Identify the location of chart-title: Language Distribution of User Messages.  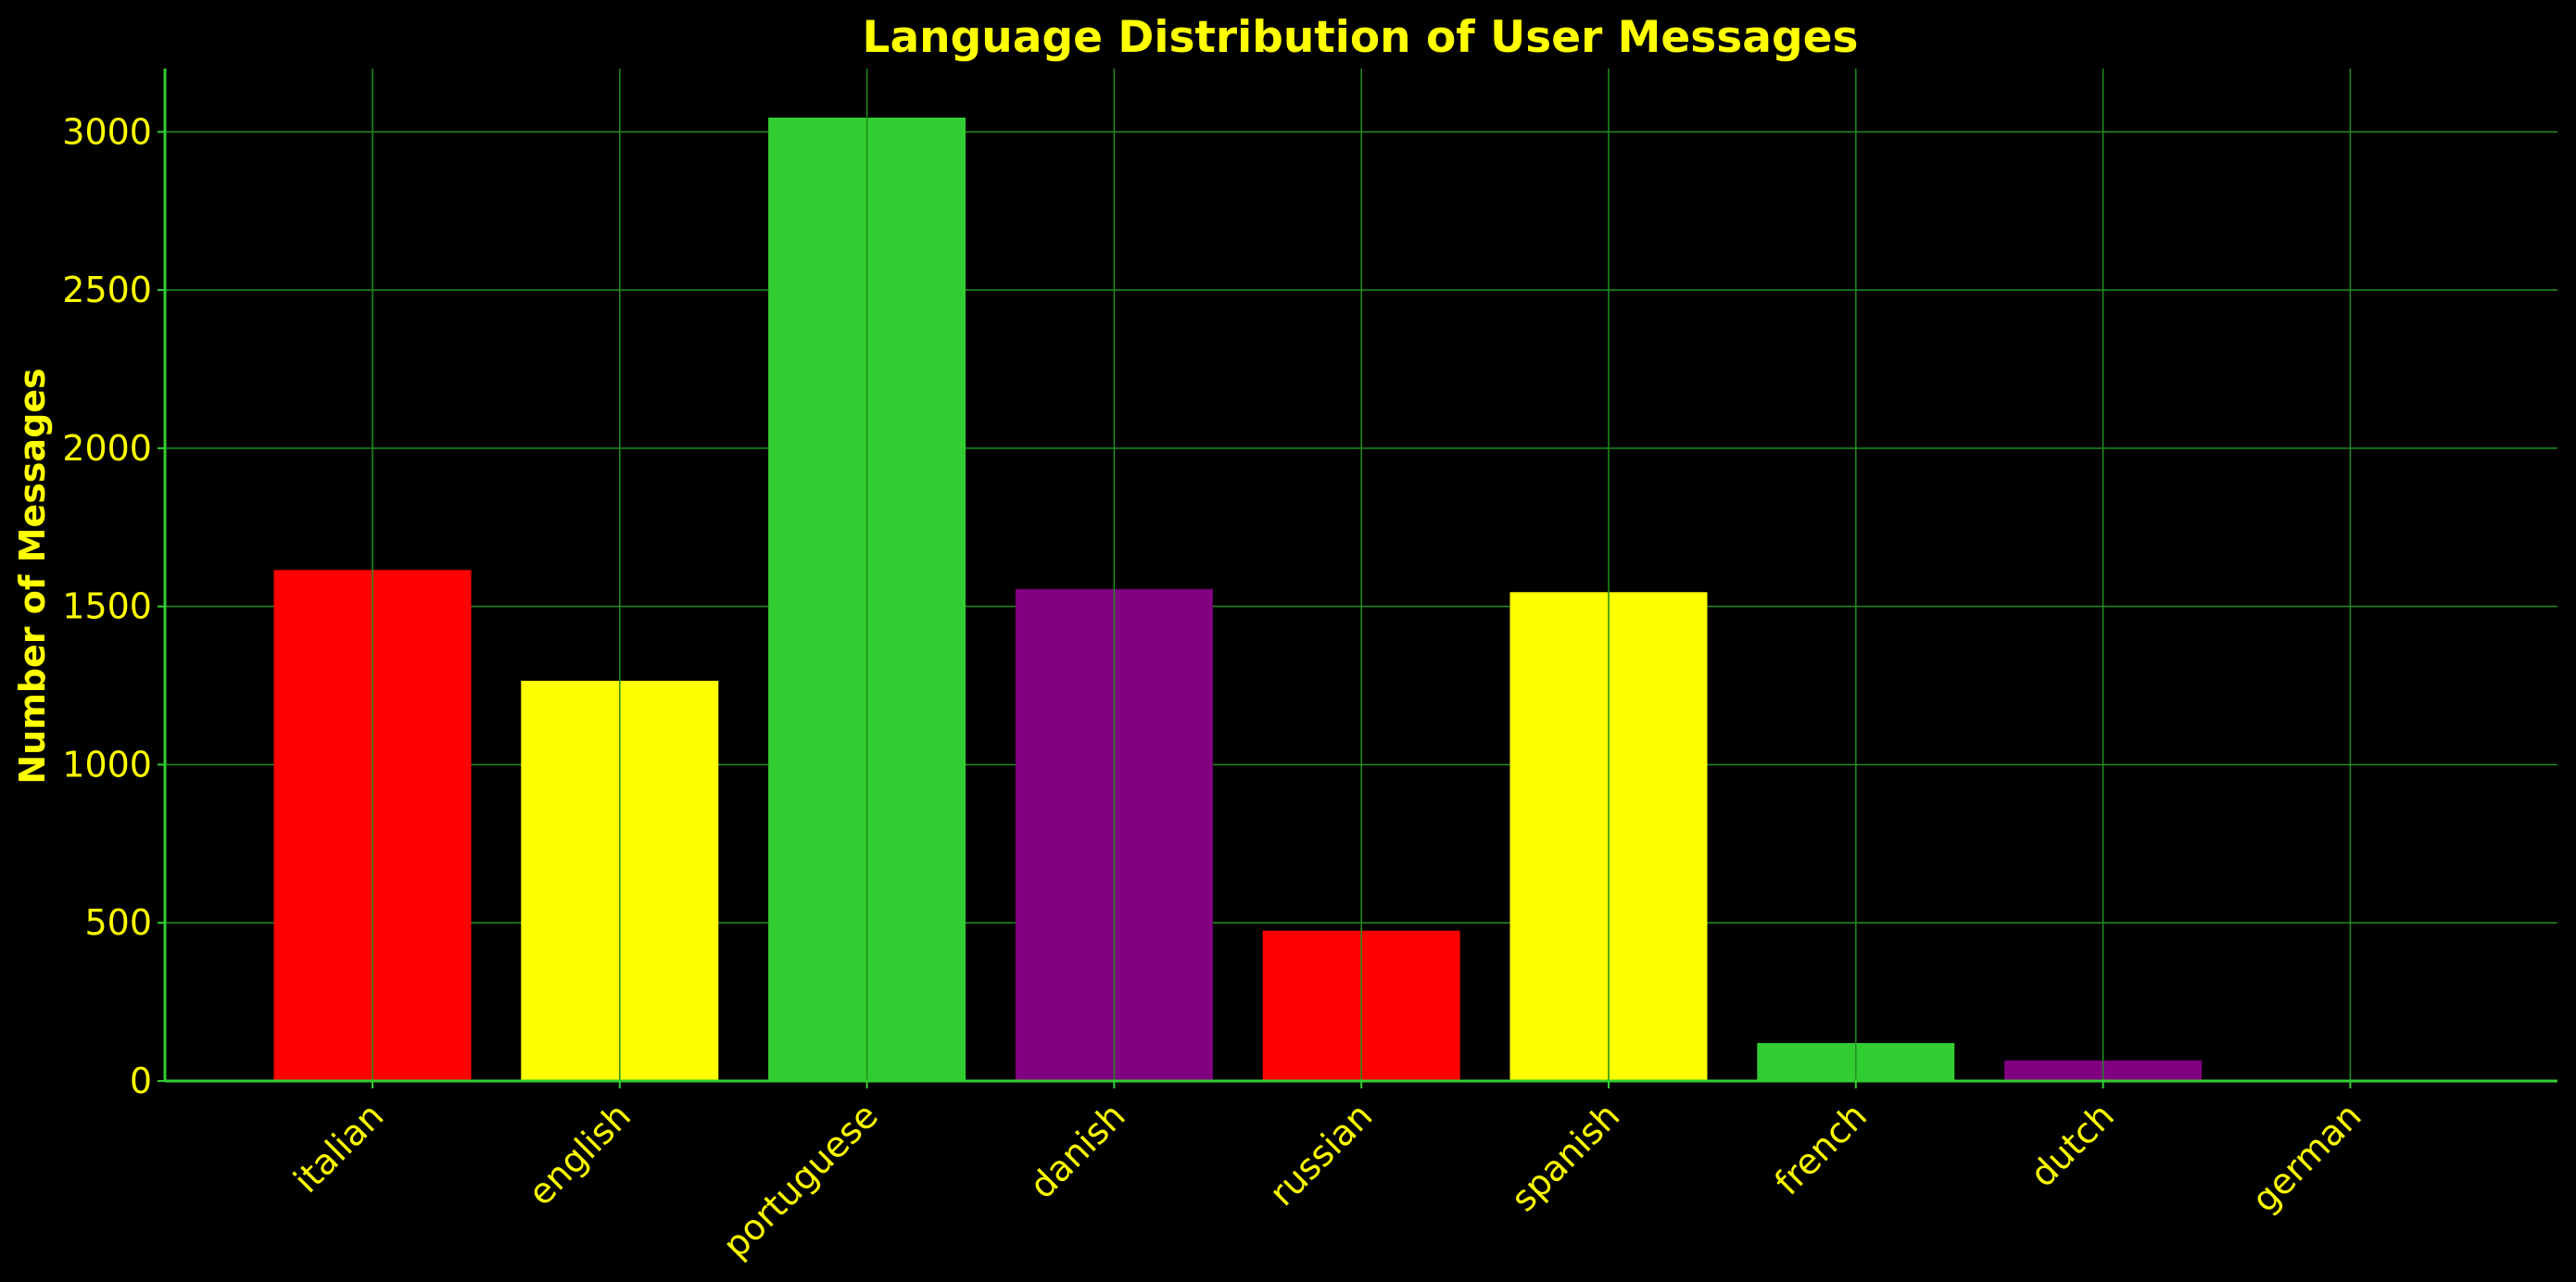
(1361, 38).